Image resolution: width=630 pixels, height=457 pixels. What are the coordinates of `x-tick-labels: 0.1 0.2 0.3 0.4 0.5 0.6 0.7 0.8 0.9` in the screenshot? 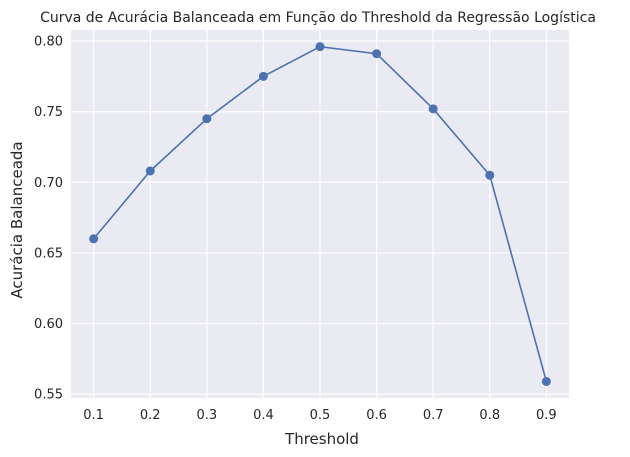 It's located at (319, 415).